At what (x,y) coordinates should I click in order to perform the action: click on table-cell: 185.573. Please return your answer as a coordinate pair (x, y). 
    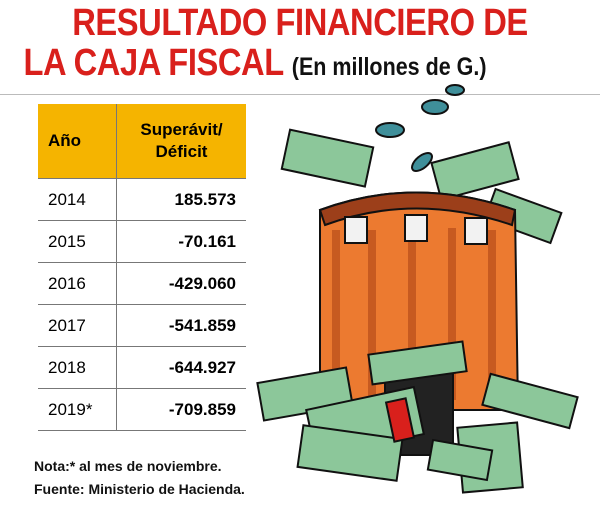
    Looking at the image, I should click on (181, 199).